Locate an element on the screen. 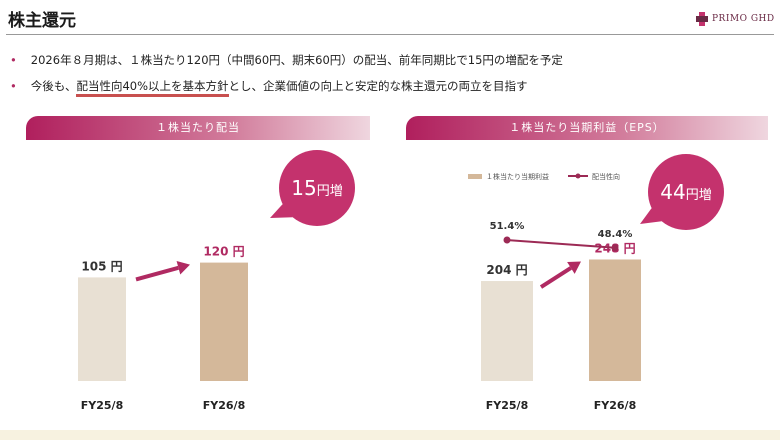 The height and width of the screenshot is (440, 780). page-title: 株主還元 is located at coordinates (42, 21).